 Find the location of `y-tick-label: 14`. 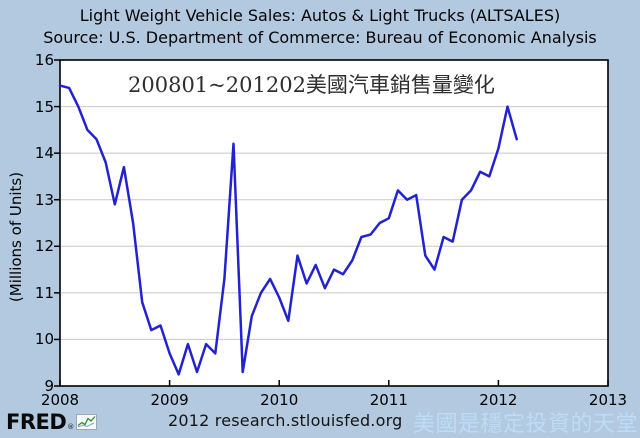

y-tick-label: 14 is located at coordinates (44, 153).